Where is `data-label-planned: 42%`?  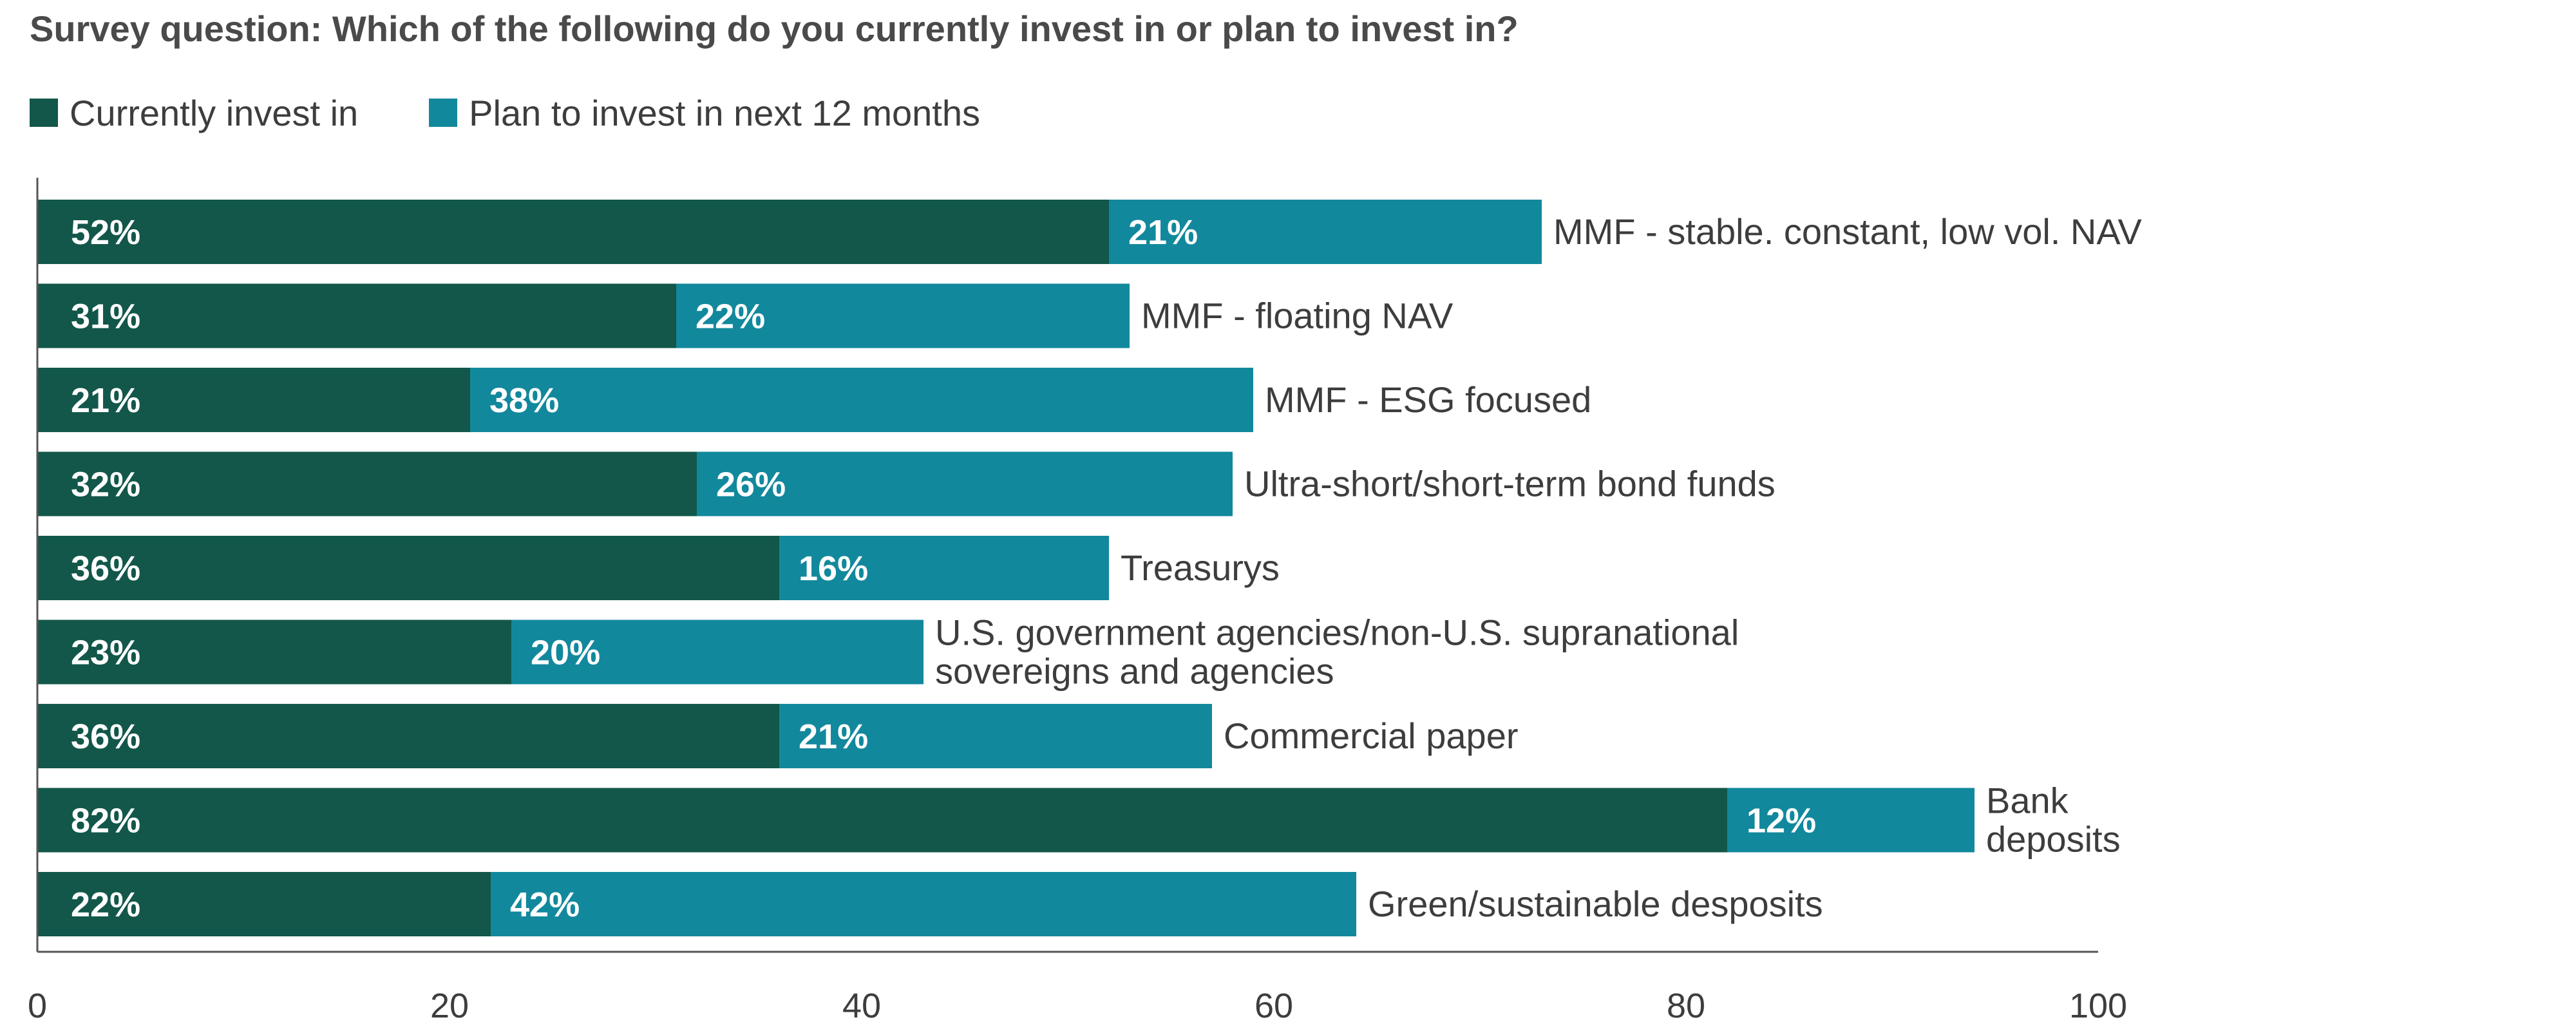
data-label-planned: 42% is located at coordinates (545, 904).